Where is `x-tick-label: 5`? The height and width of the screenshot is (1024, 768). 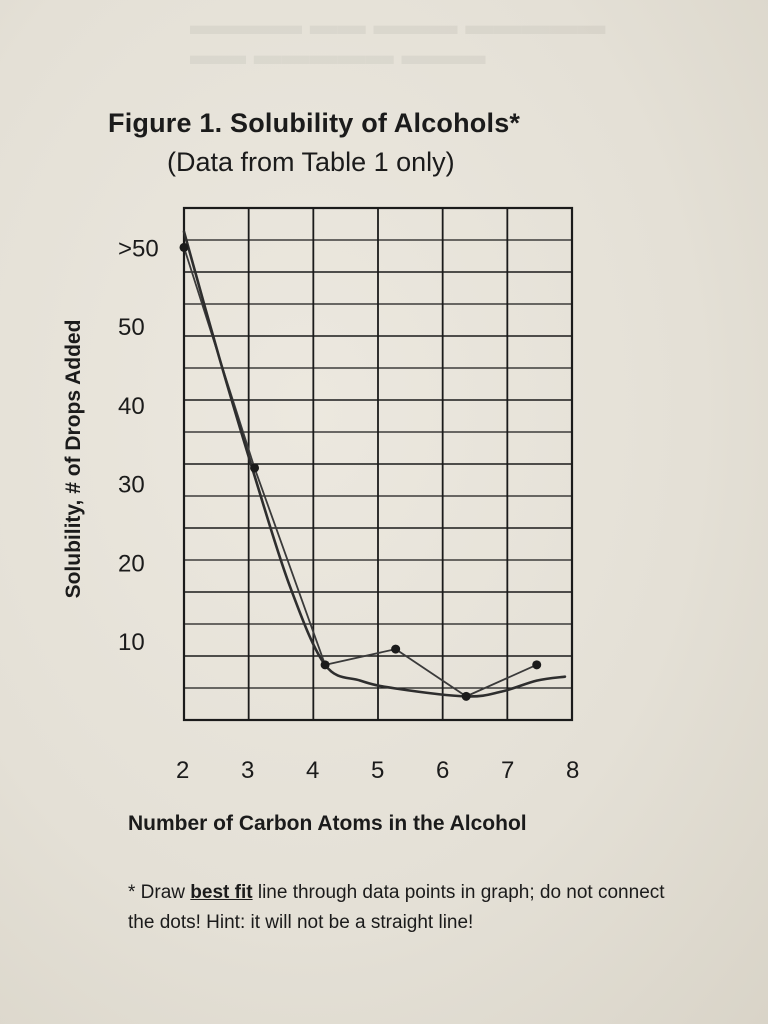 x-tick-label: 5 is located at coordinates (377, 770).